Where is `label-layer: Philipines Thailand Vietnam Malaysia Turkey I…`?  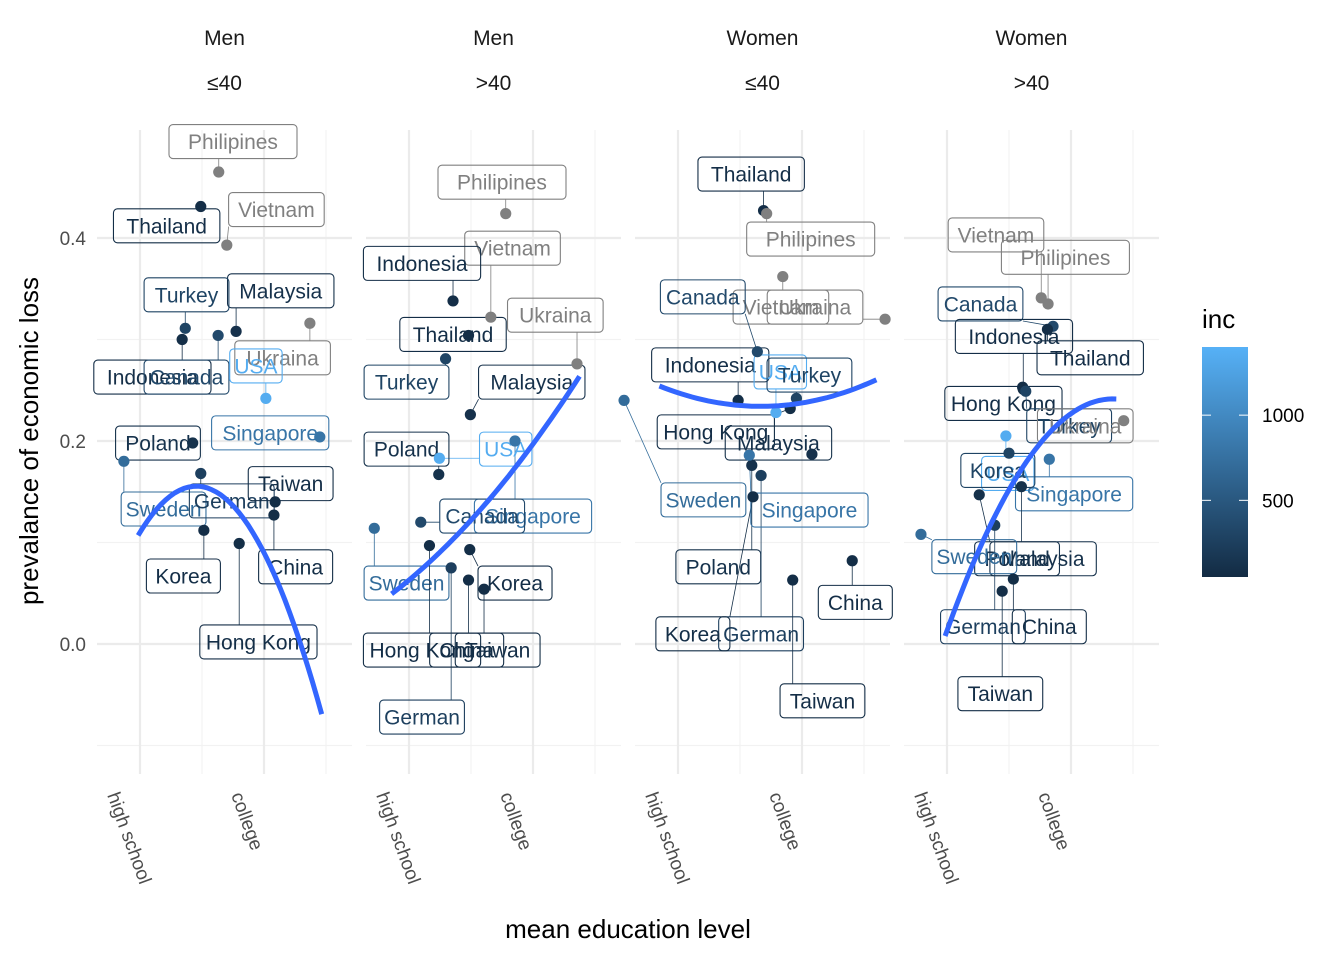 label-layer: Philipines Thailand Vietnam Malaysia Turkey I… is located at coordinates (214, 392).